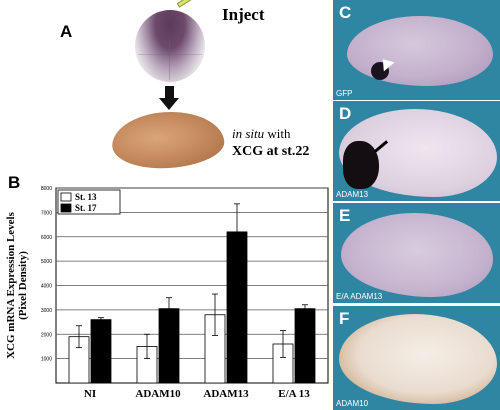 This screenshot has height=410, width=500. What do you see at coordinates (344, 318) in the screenshot?
I see `photo-f-label: F` at bounding box center [344, 318].